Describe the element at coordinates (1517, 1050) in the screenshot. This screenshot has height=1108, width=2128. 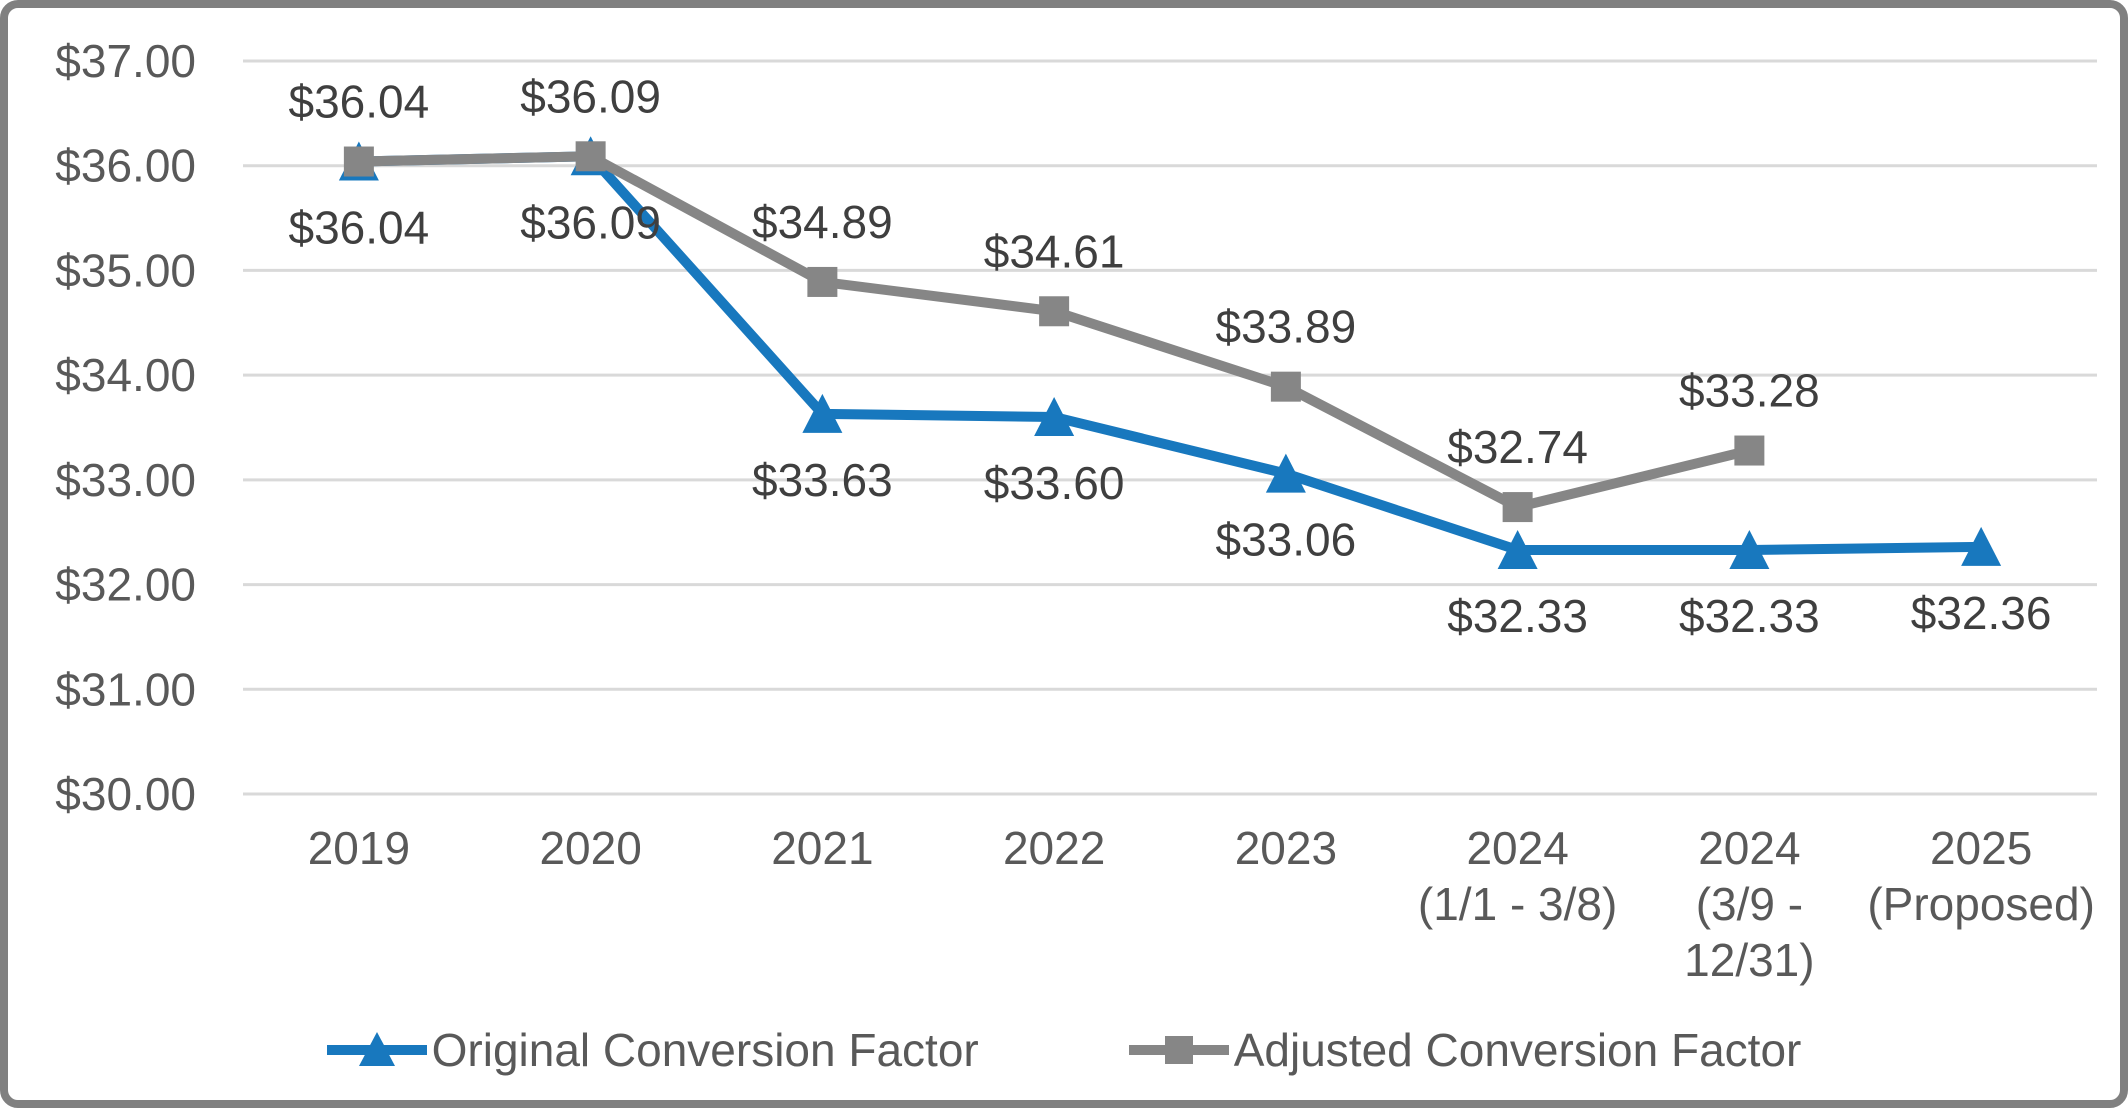
I see `legend-label-adjusted-conversion-factor: Adjusted Conversion Factor` at that location.